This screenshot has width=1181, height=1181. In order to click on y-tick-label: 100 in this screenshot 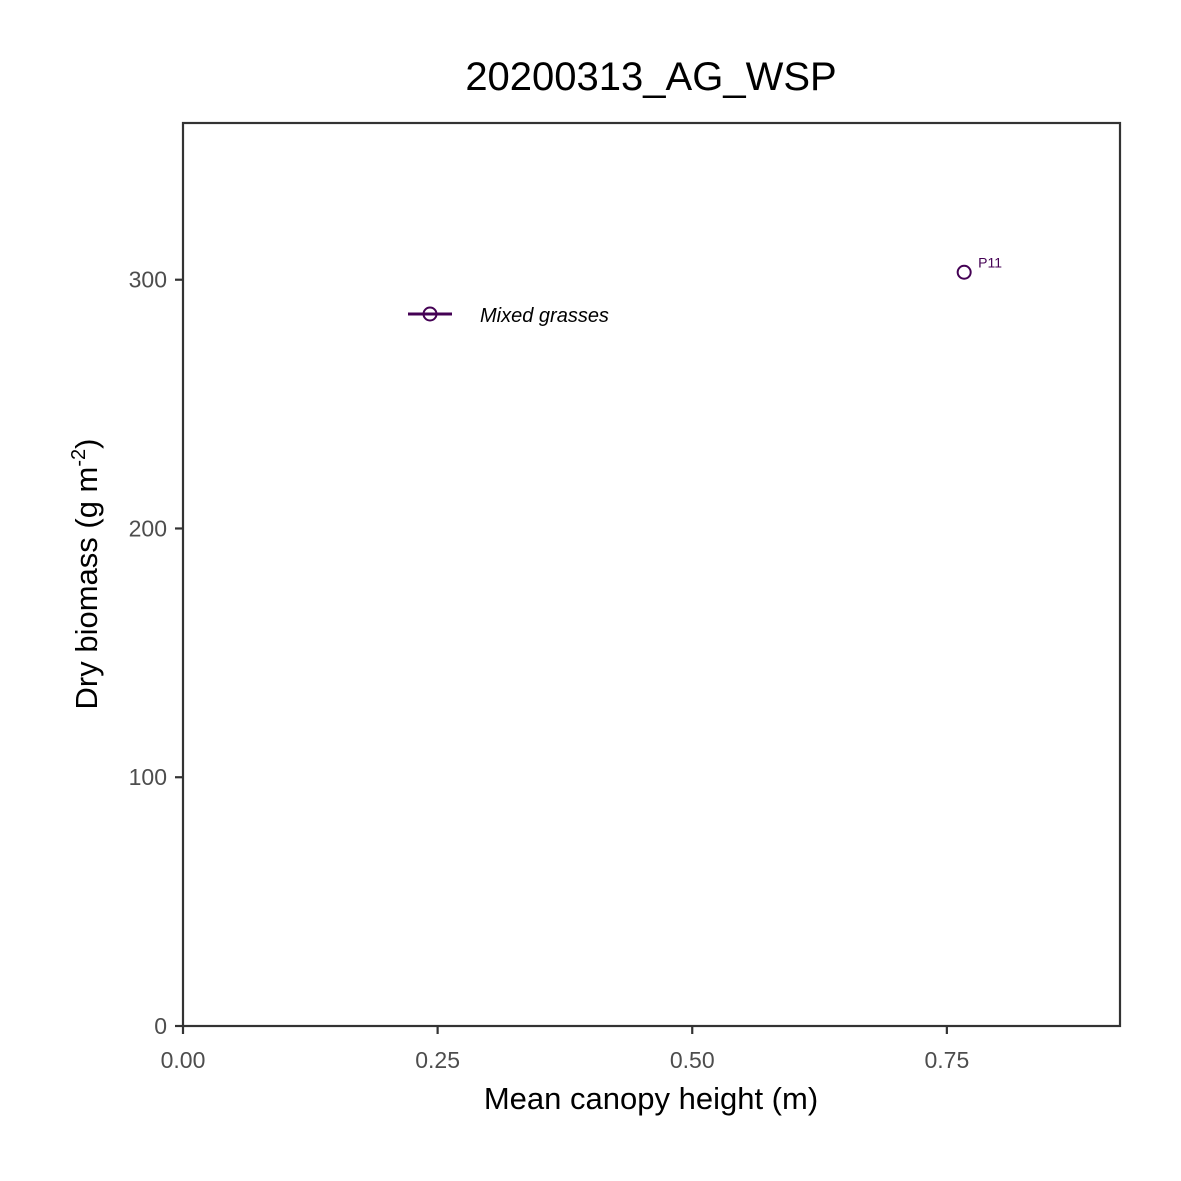, I will do `click(148, 777)`.